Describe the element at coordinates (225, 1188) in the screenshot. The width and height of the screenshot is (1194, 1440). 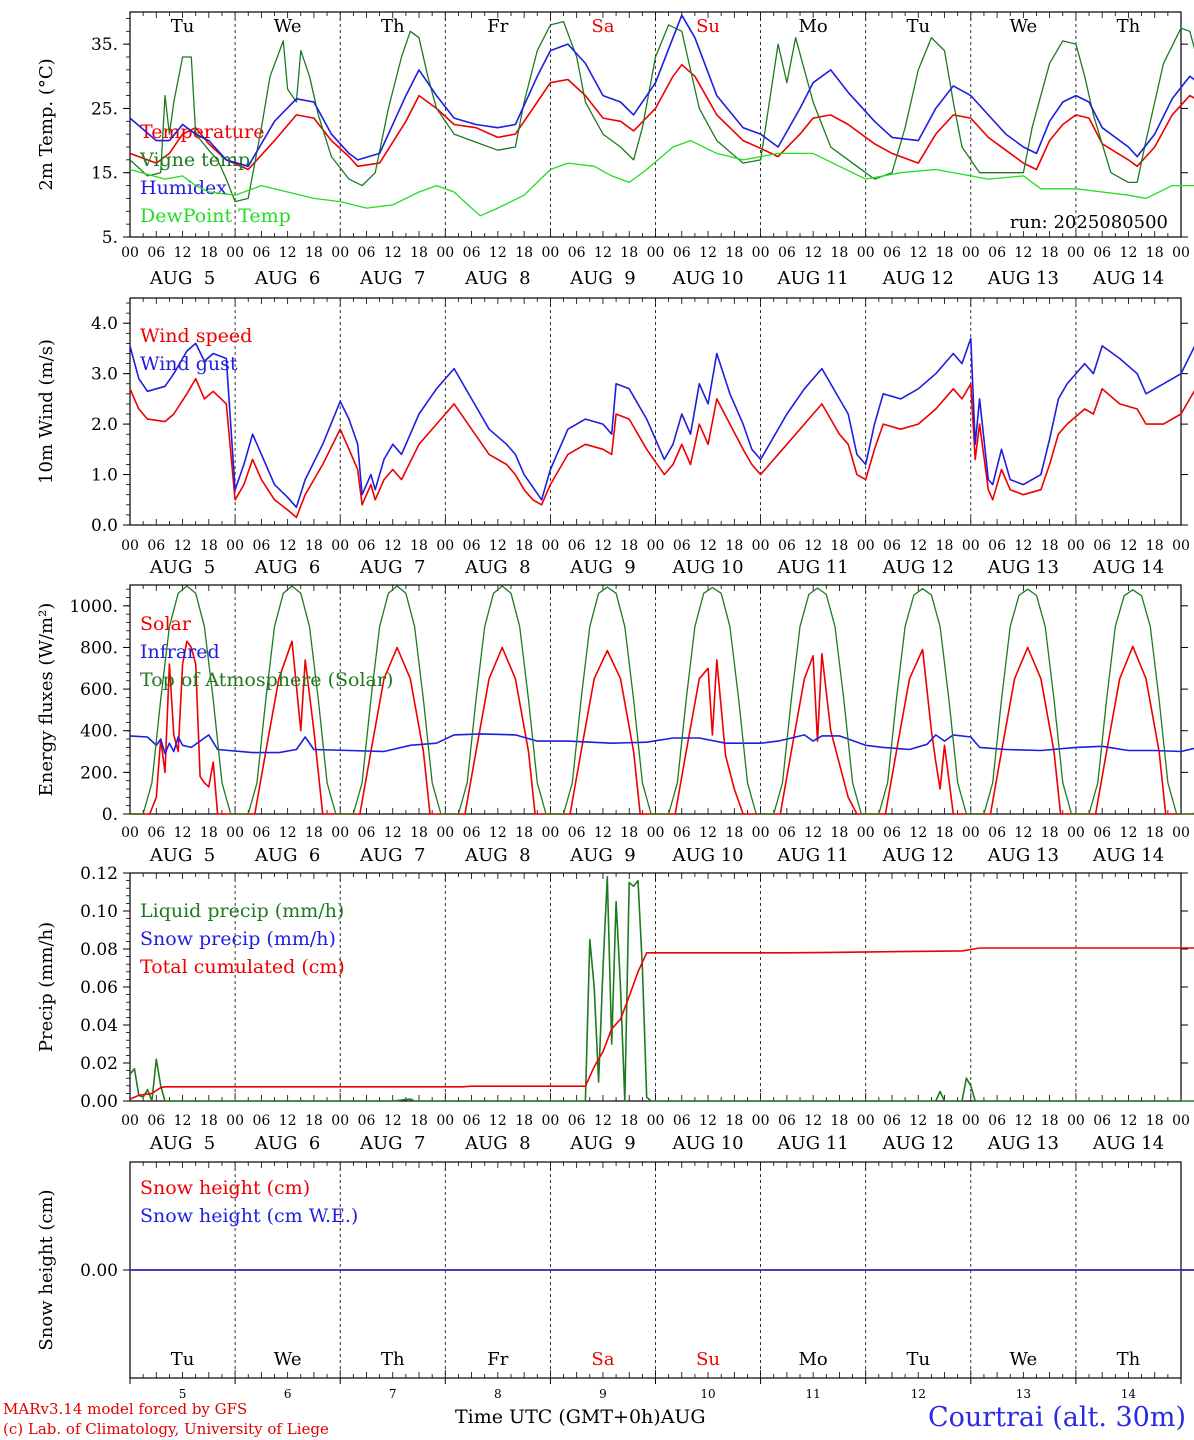
I see `legend-entry: Snow height (cm)` at that location.